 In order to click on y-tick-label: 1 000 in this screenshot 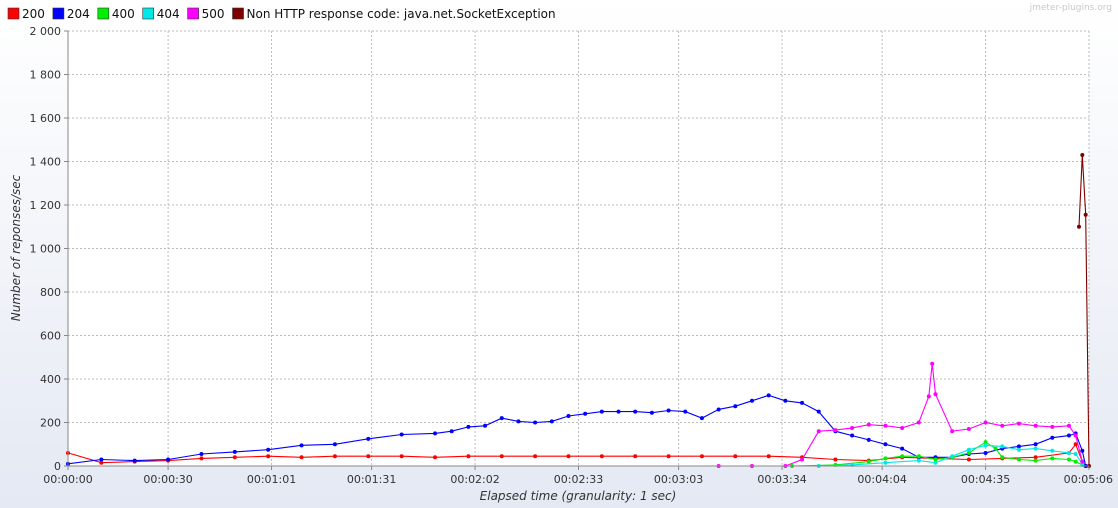, I will do `click(46, 249)`.